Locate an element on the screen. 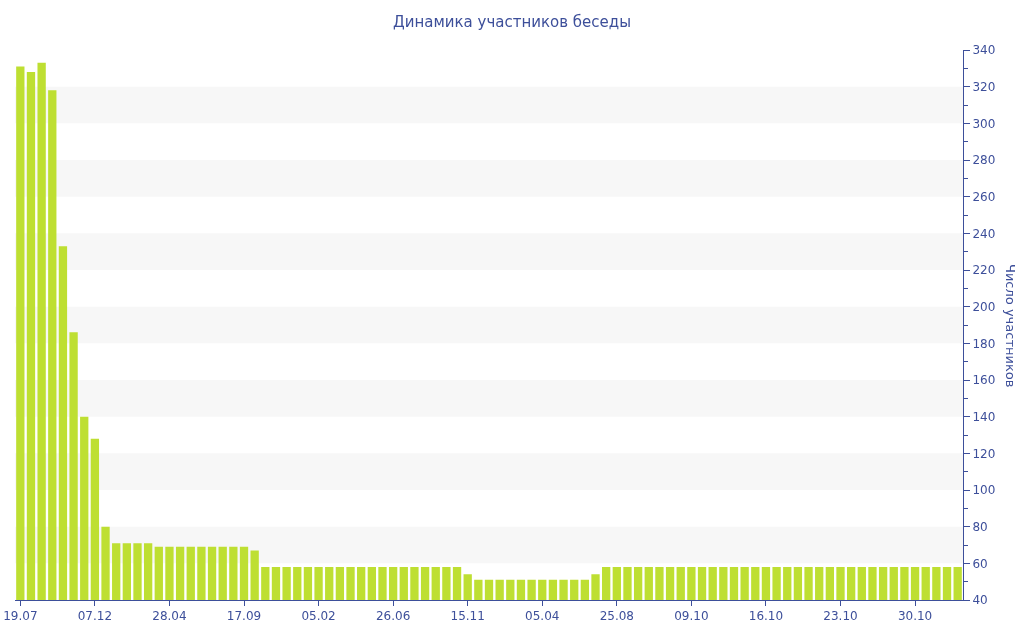  x-tick-label: 25.08 is located at coordinates (616, 616).